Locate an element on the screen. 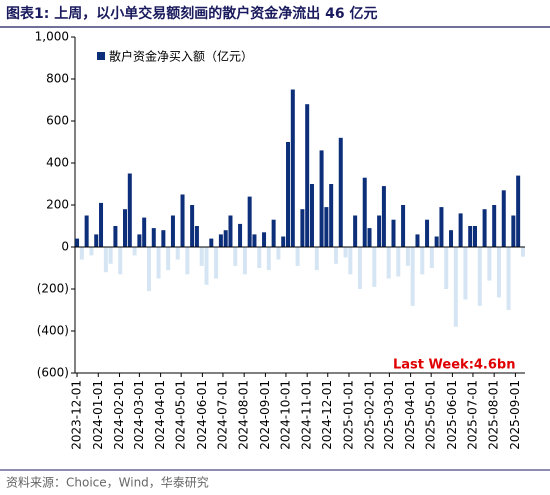 This screenshot has height=495, width=550. x-tick-label: 2025-07-01 is located at coordinates (472, 415).